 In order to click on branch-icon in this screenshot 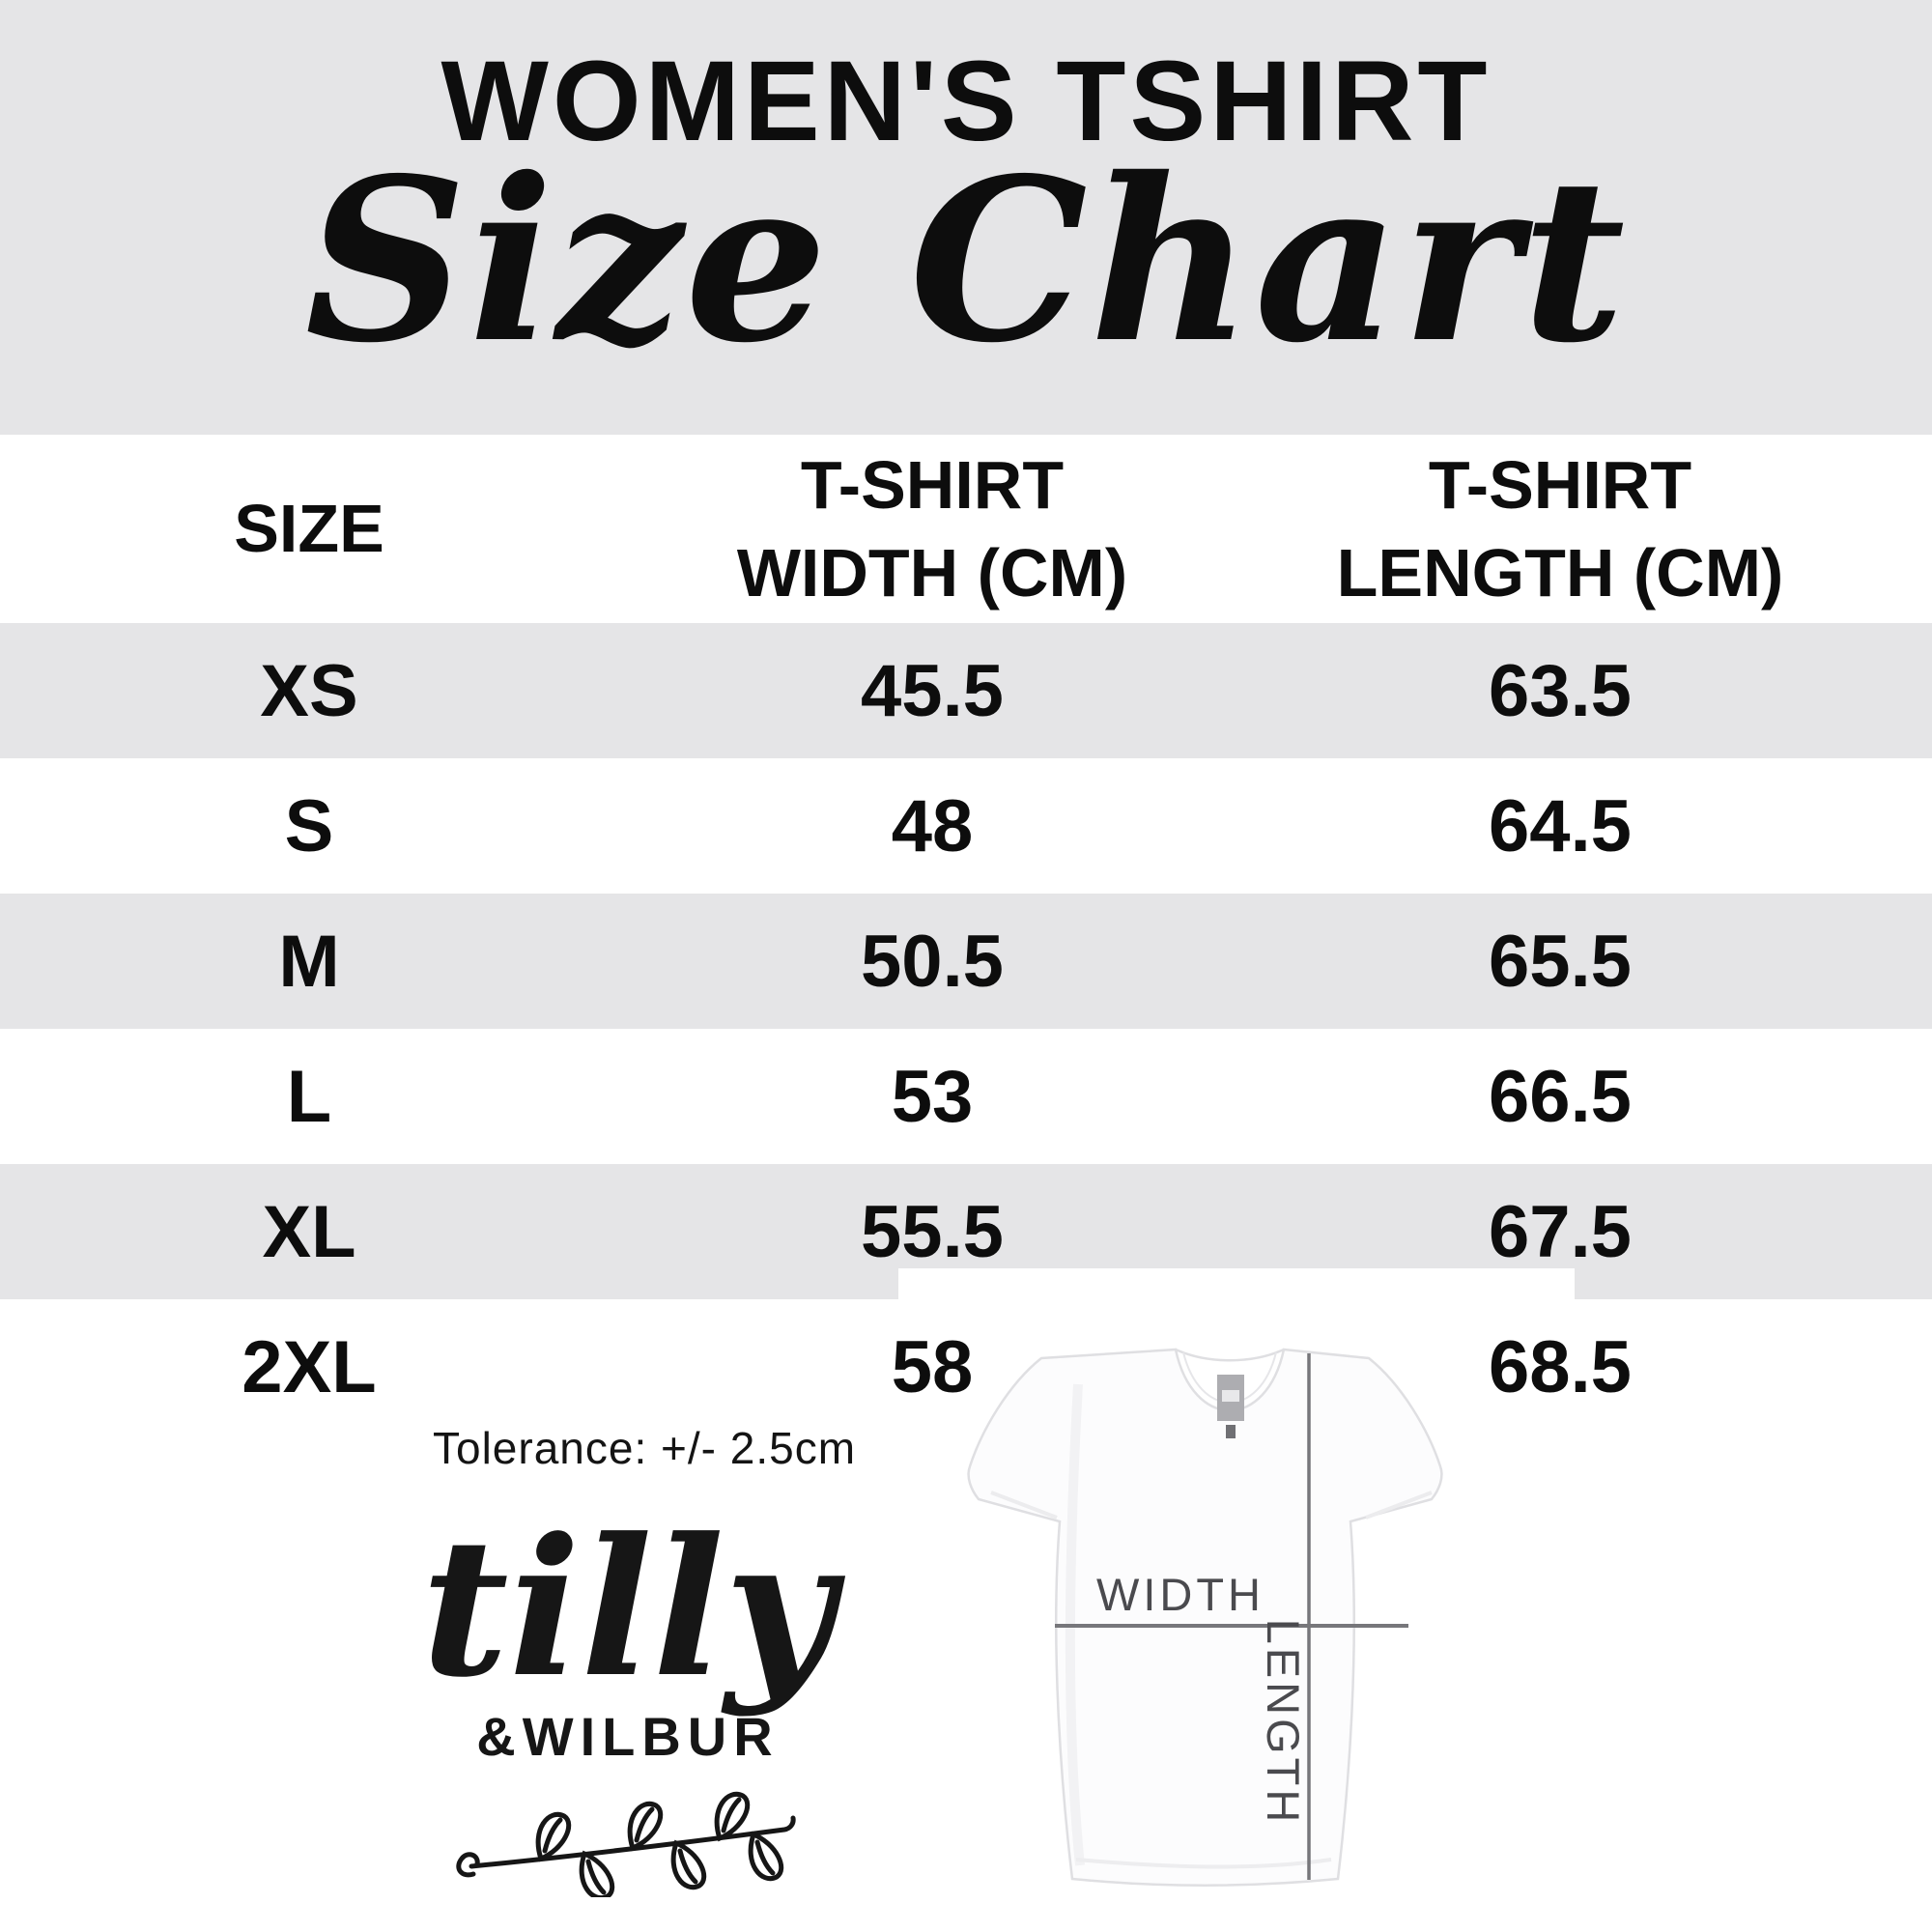, I will do `click(627, 1841)`.